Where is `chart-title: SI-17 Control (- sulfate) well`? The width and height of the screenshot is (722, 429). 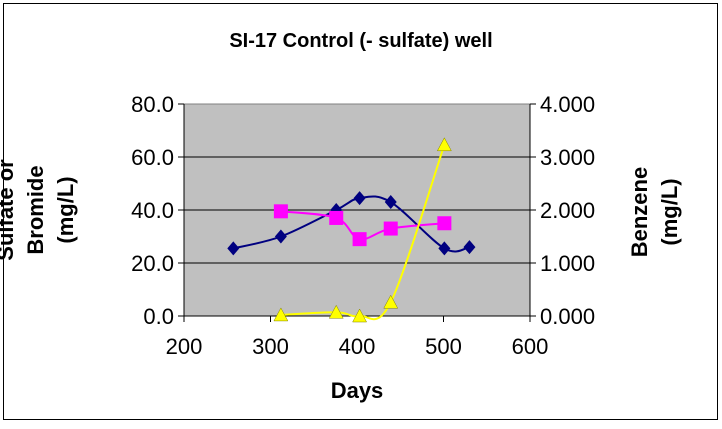
chart-title: SI-17 Control (- sulfate) well is located at coordinates (360, 41).